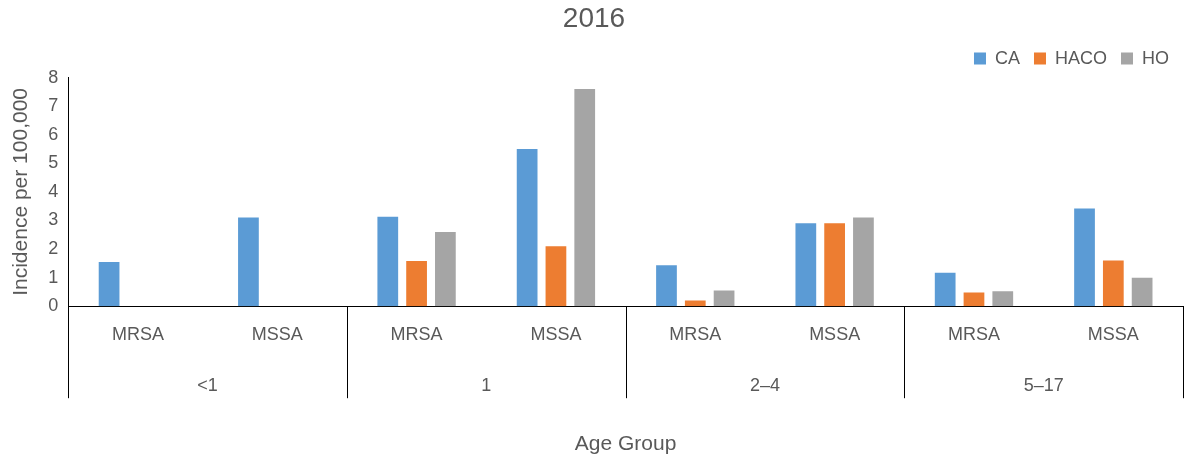  What do you see at coordinates (486, 385) in the screenshot?
I see `text: 1` at bounding box center [486, 385].